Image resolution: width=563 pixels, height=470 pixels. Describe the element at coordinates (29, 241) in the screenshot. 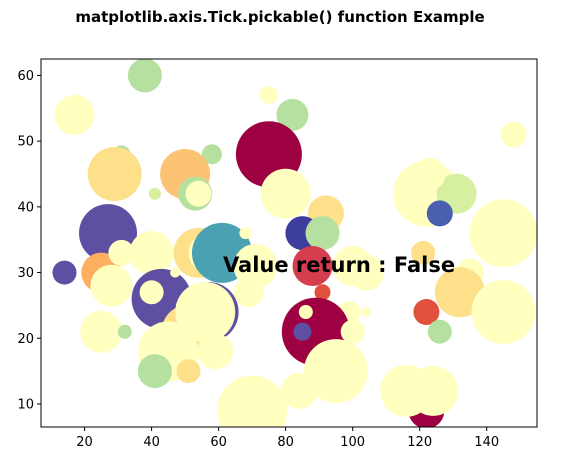

I see `y-axis: 10 20 30 40 50 60` at that location.